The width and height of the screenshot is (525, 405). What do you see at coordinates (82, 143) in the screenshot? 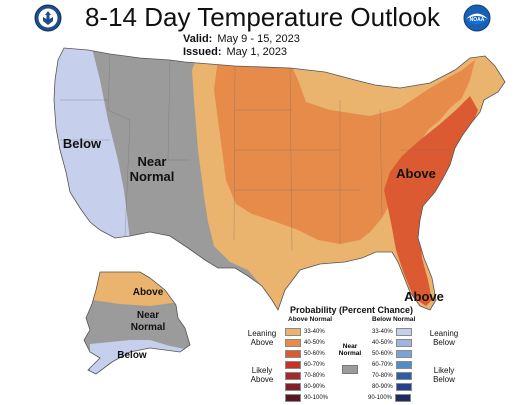
I see `label-below-west: Below` at bounding box center [82, 143].